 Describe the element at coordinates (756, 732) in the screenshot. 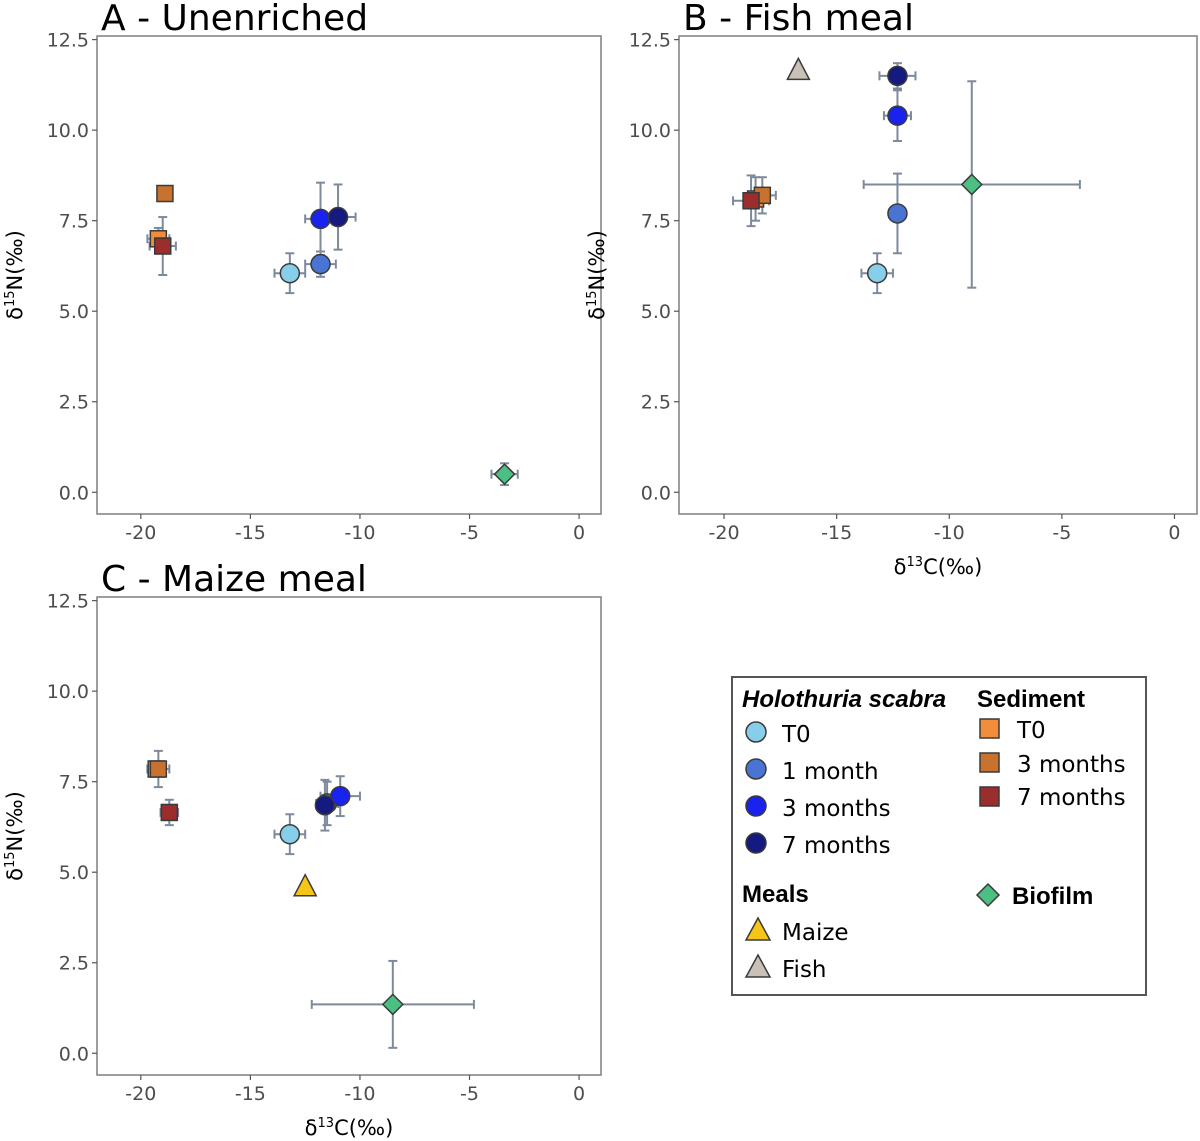

I see `legend-marker-holothuria-t0` at that location.